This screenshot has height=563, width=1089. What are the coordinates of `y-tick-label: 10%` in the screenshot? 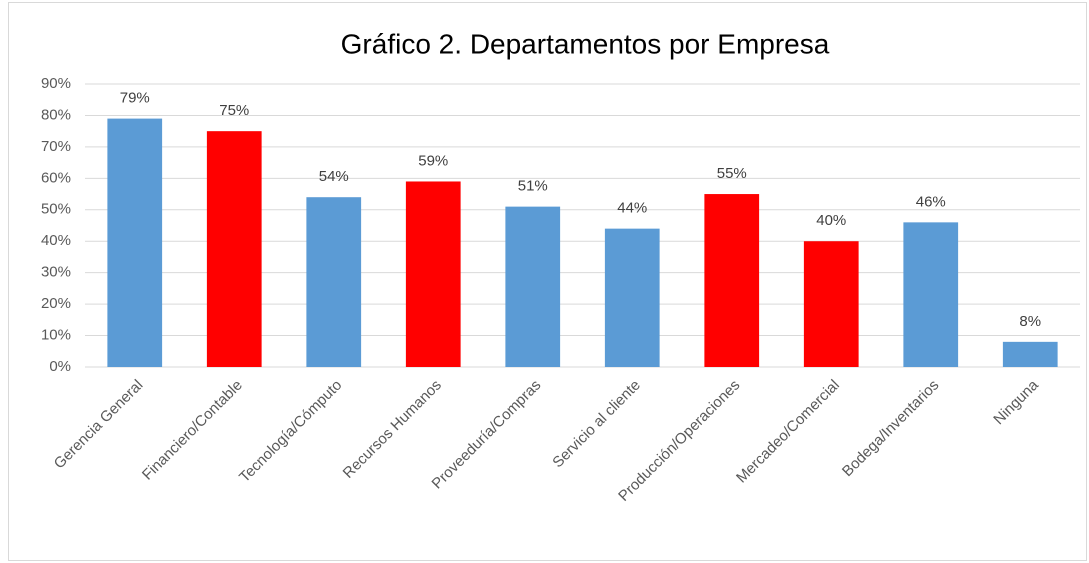 It's located at (56, 335).